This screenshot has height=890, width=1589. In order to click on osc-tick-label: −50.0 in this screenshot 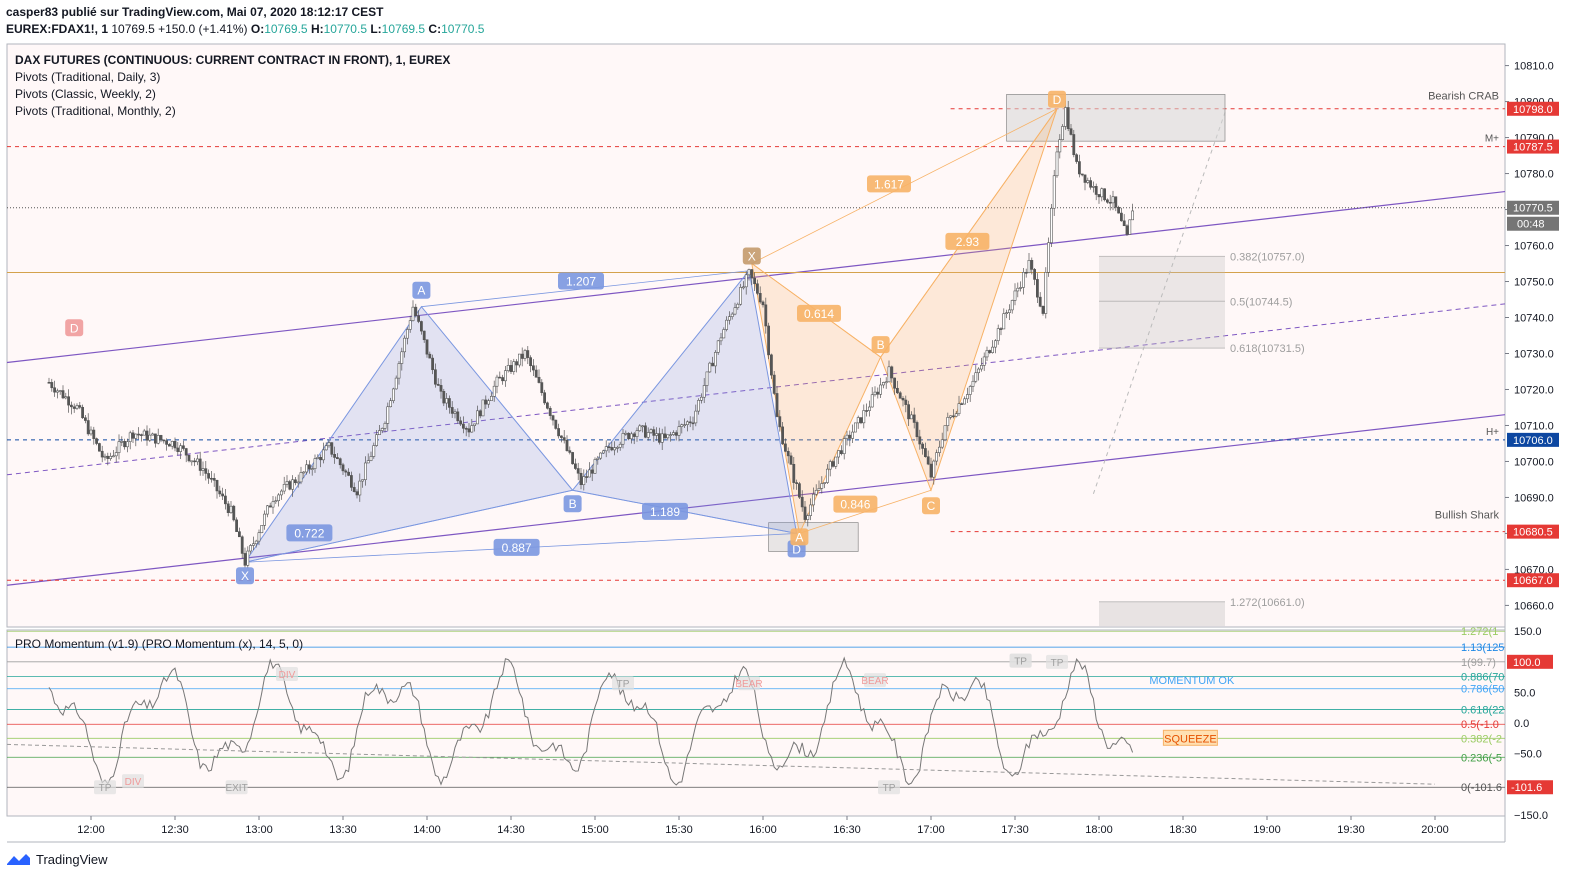, I will do `click(1528, 755)`.